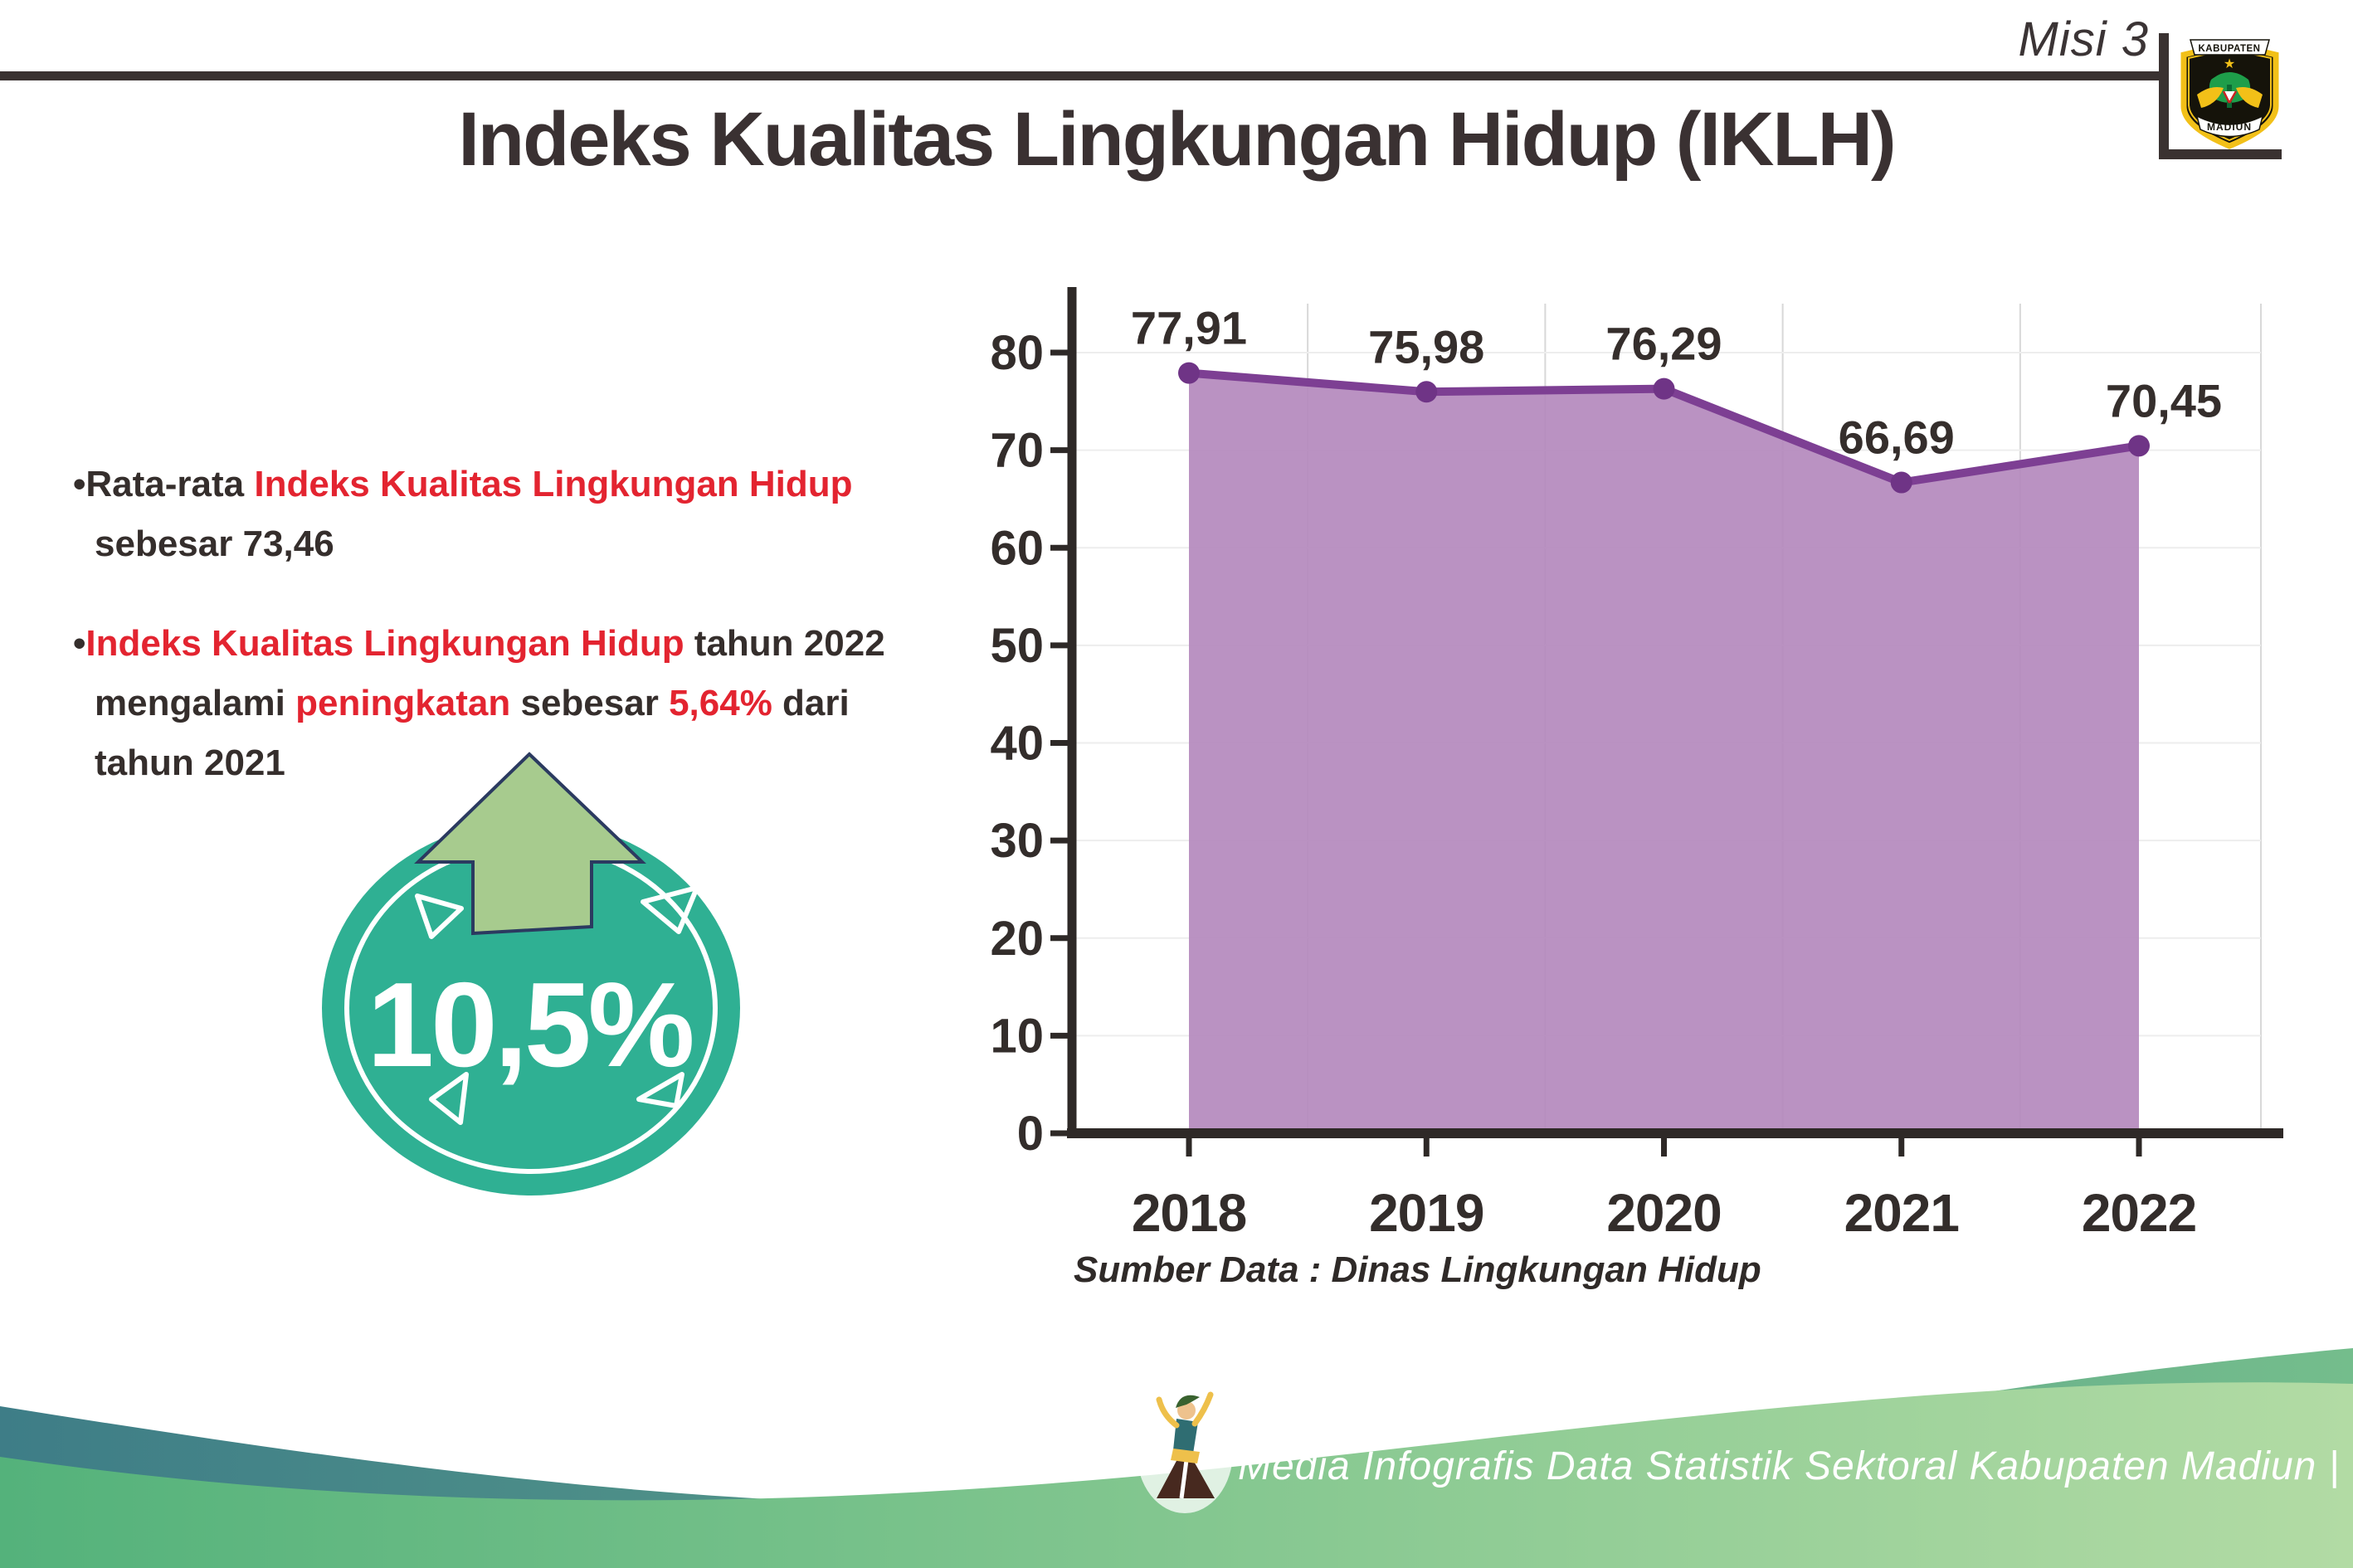 The height and width of the screenshot is (1568, 2353). What do you see at coordinates (1663, 1213) in the screenshot?
I see `x-tick-label: 2020` at bounding box center [1663, 1213].